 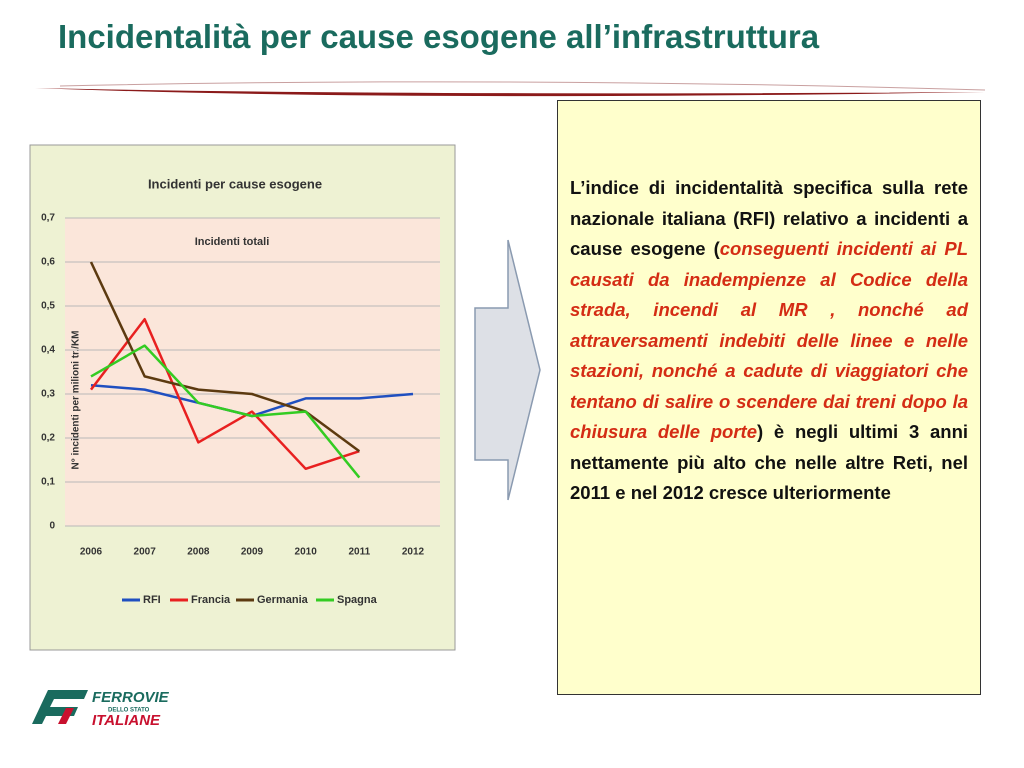 I want to click on plot-area, so click(x=252, y=372).